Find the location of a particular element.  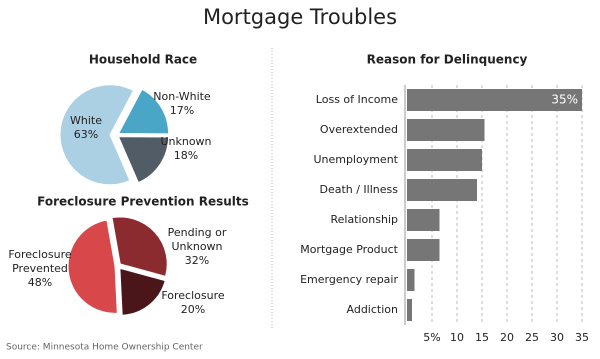

x-tick-label: 25 is located at coordinates (532, 337).